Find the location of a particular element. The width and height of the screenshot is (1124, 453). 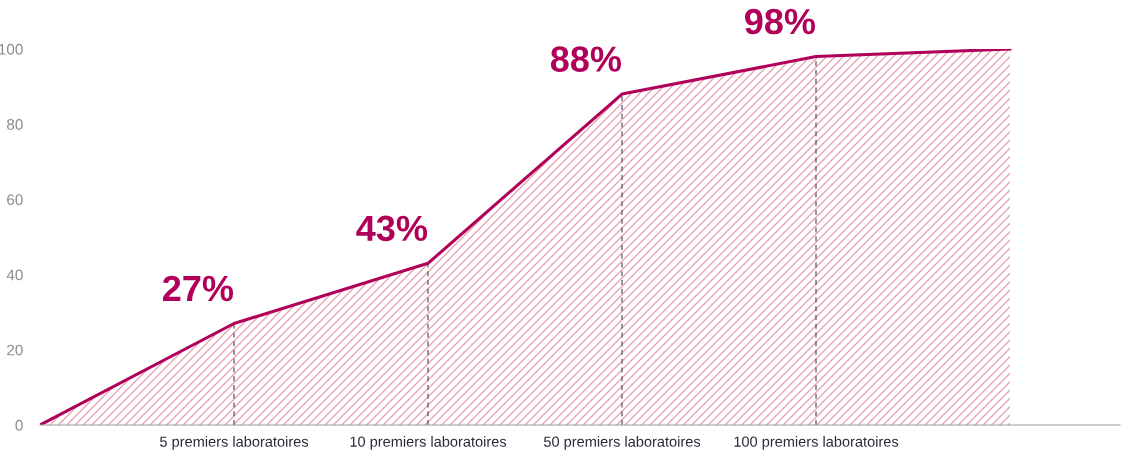

x-tick-label: 5 premiers laboratoires is located at coordinates (234, 443).